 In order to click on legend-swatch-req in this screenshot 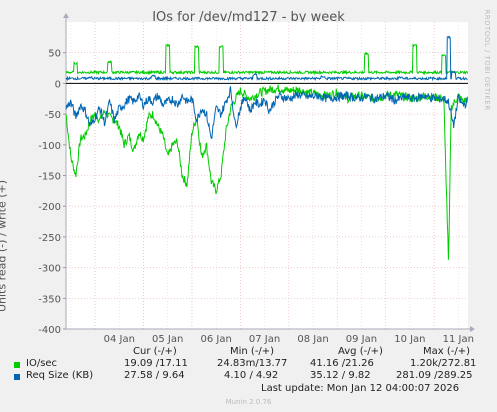, I will do `click(17, 377)`.